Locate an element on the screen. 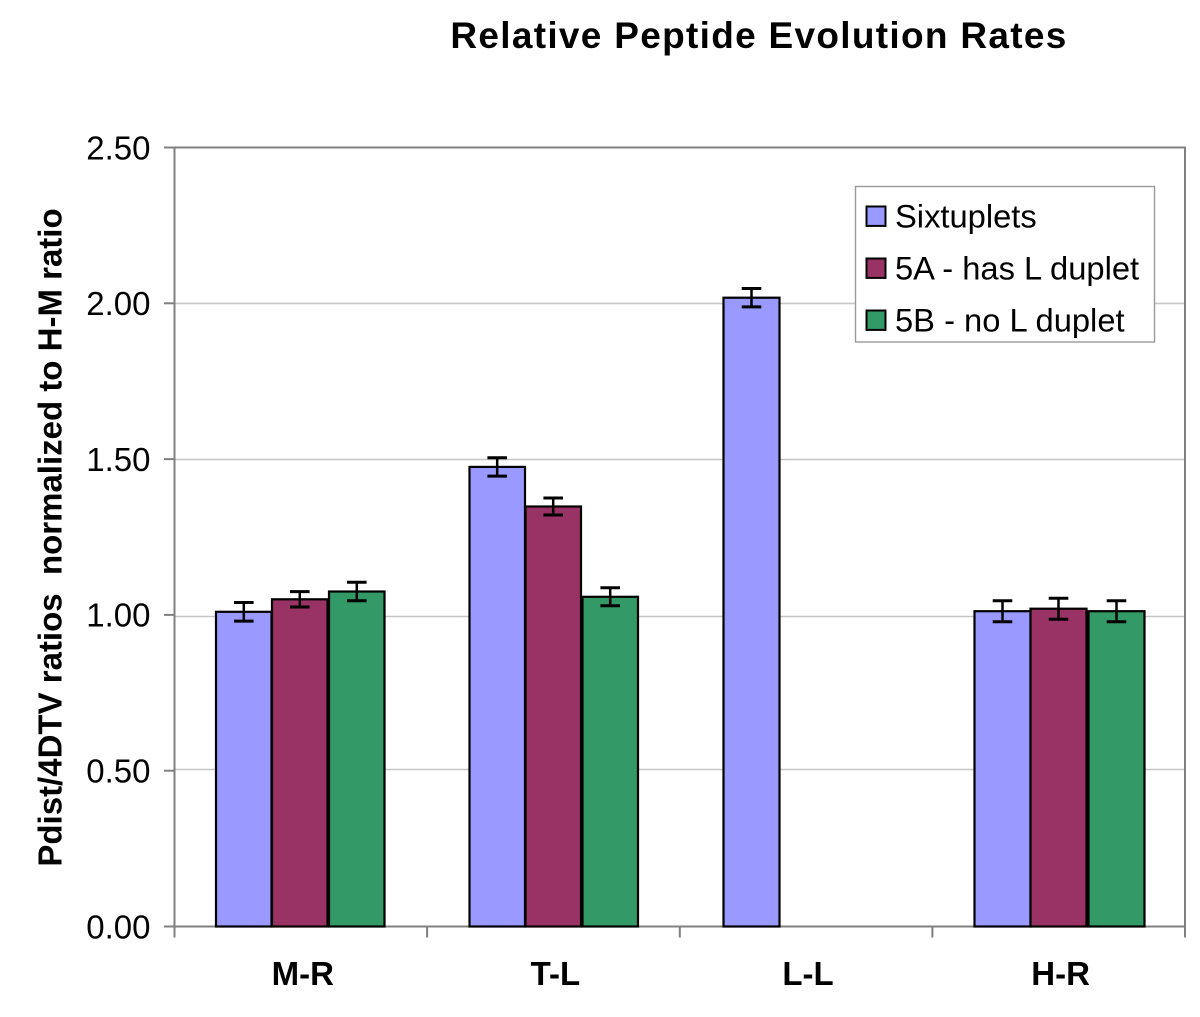  svg-text: 5A - has L duplet is located at coordinates (1017, 268).